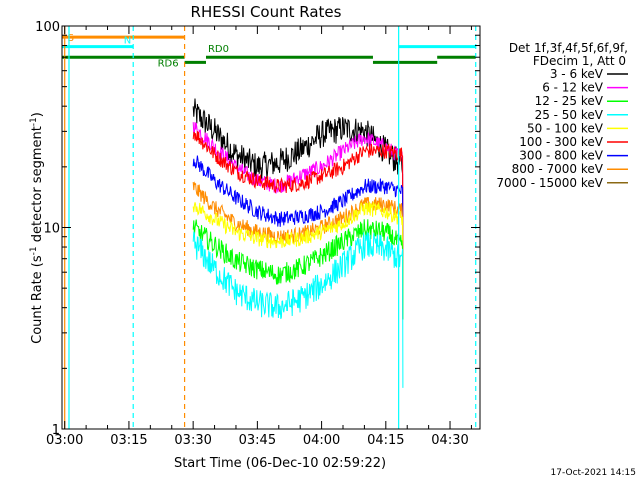 This screenshot has width=640, height=480. Describe the element at coordinates (577, 74) in the screenshot. I see `legend-entry-label: 3 - 6 keV` at that location.